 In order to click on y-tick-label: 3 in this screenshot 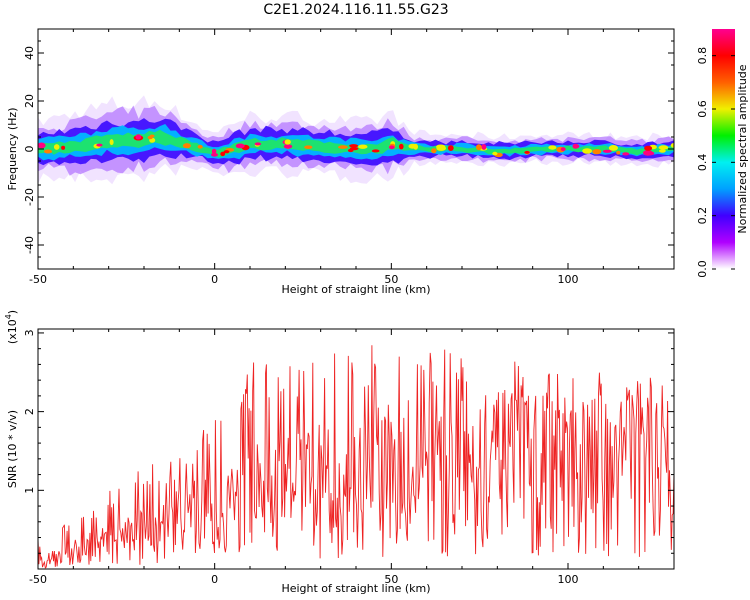, I will do `click(29, 332)`.